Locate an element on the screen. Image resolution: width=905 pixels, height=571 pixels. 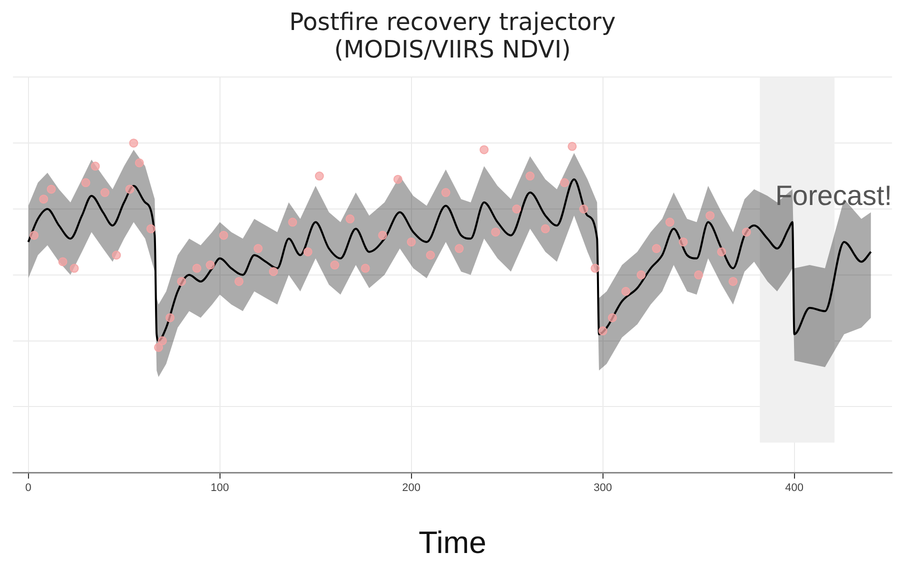
chart-title: Postfire recovery trajectory (MODIS/VIIRS NDVI) is located at coordinates (452, 36).